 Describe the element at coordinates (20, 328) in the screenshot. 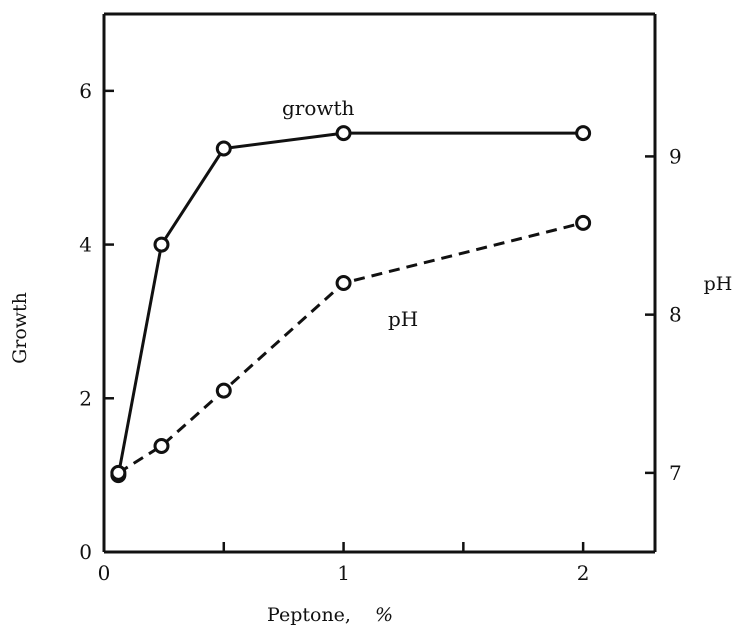

I see `y-axis-title: Growth` at that location.